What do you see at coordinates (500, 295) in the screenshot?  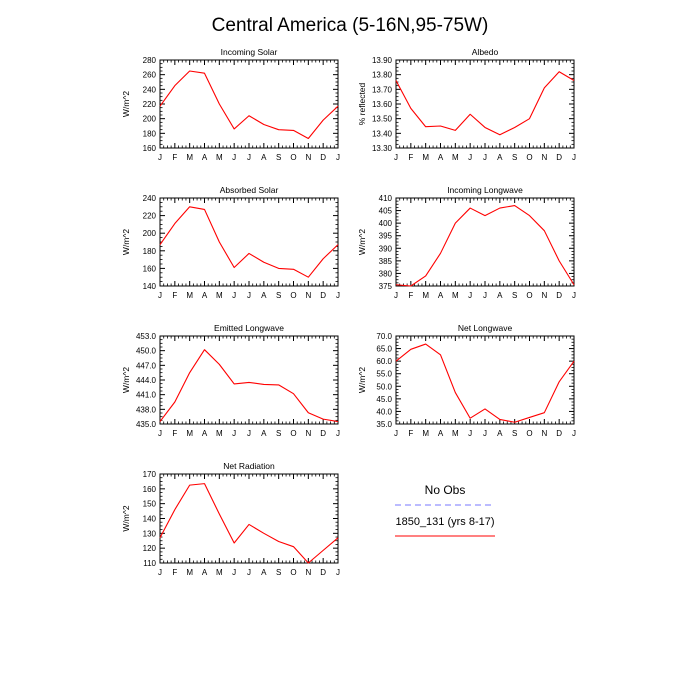 I see `incoming-longwave-xtick-label: A` at bounding box center [500, 295].